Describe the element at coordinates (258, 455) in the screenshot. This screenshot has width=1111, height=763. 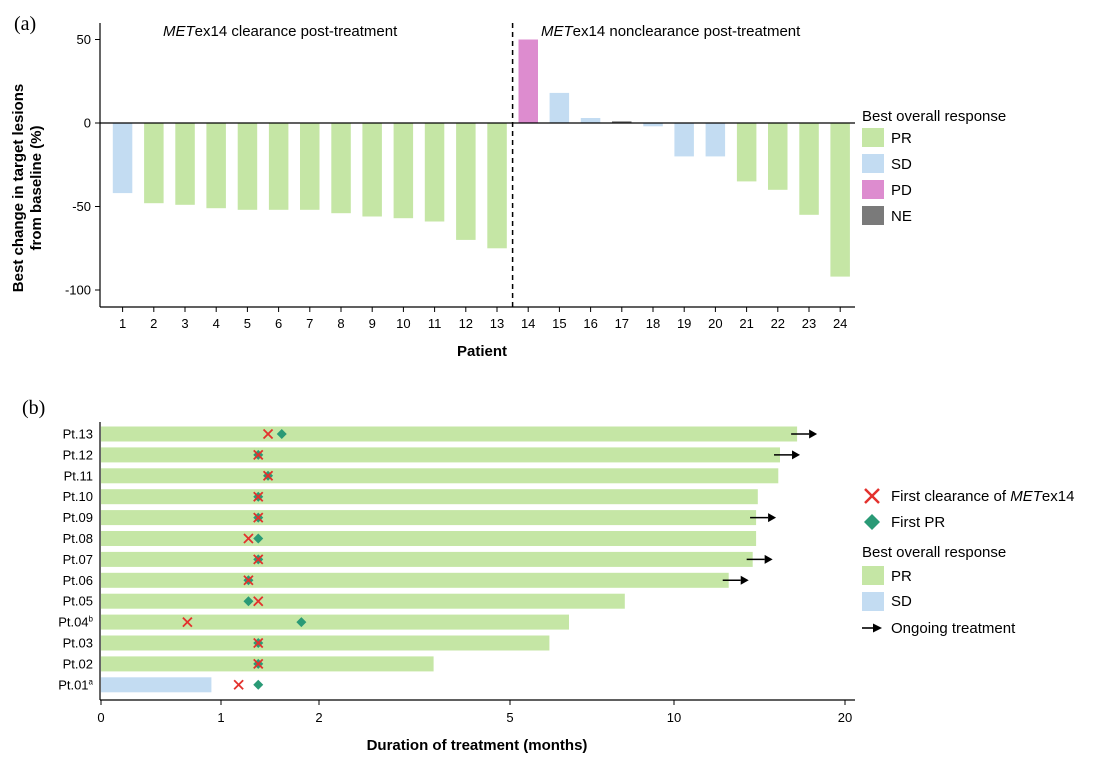
I see `clearance-marker-pt12` at that location.